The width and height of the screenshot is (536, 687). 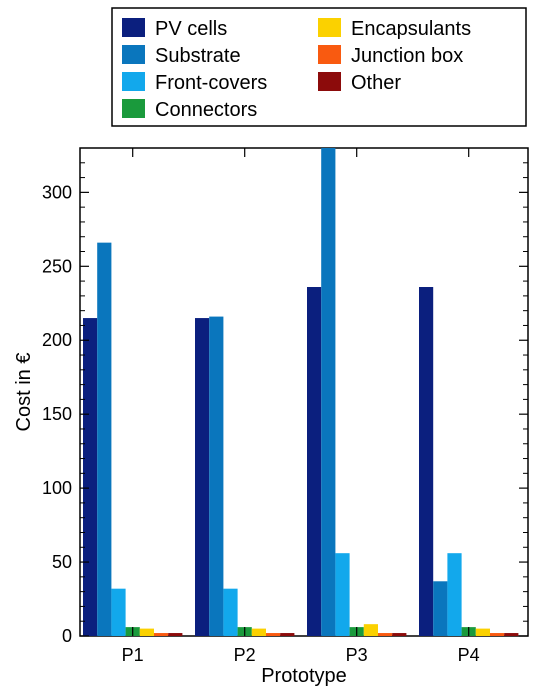 What do you see at coordinates (376, 83) in the screenshot?
I see `legend-label-other: Other` at bounding box center [376, 83].